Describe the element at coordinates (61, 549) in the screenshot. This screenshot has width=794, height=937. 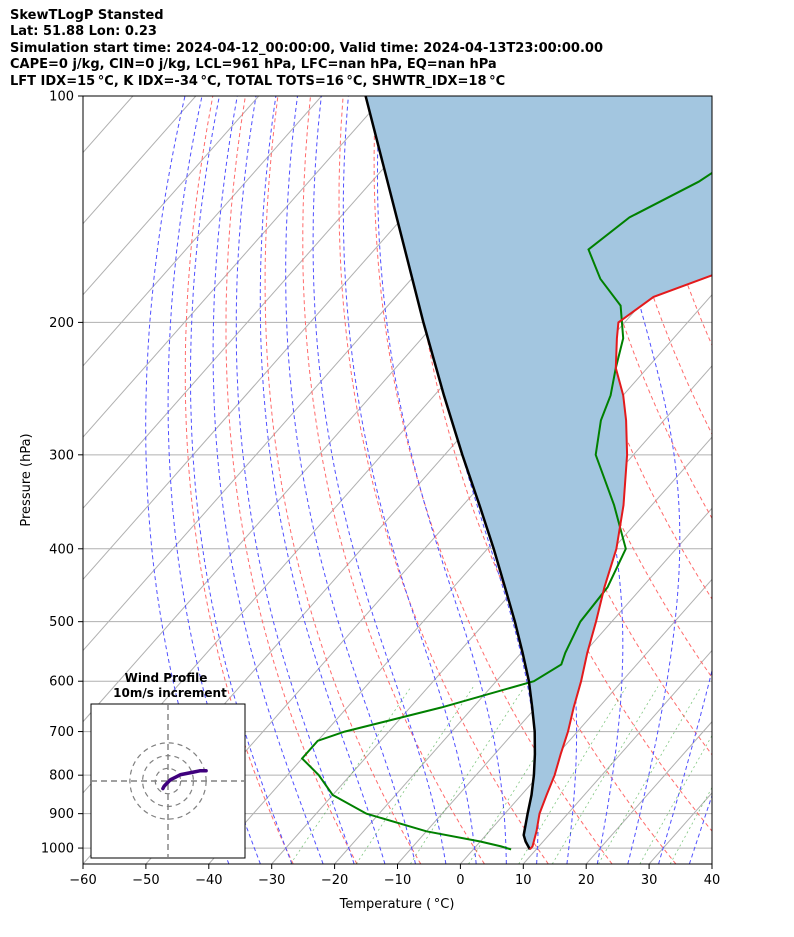
I see `y-tick-label: 400` at that location.